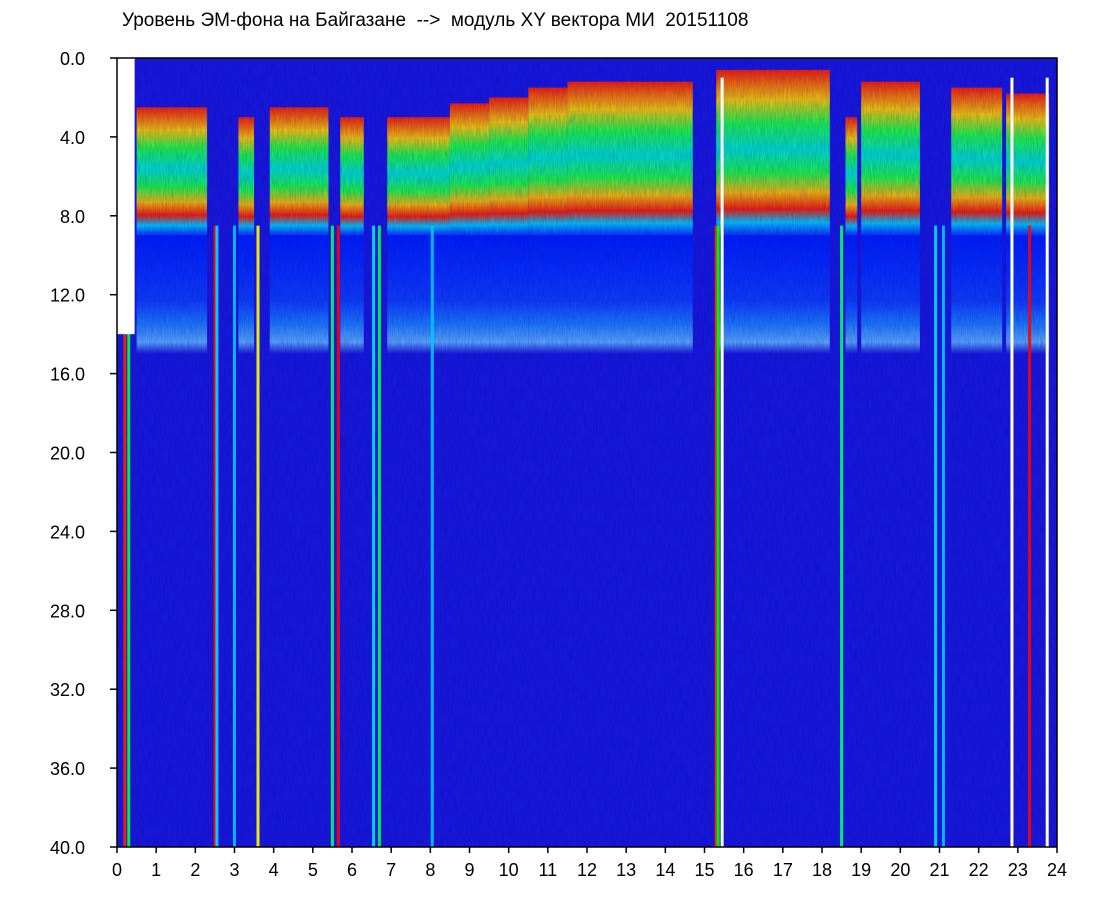  What do you see at coordinates (67, 532) in the screenshot?
I see `y-tick-label-24.0: 24.0` at bounding box center [67, 532].